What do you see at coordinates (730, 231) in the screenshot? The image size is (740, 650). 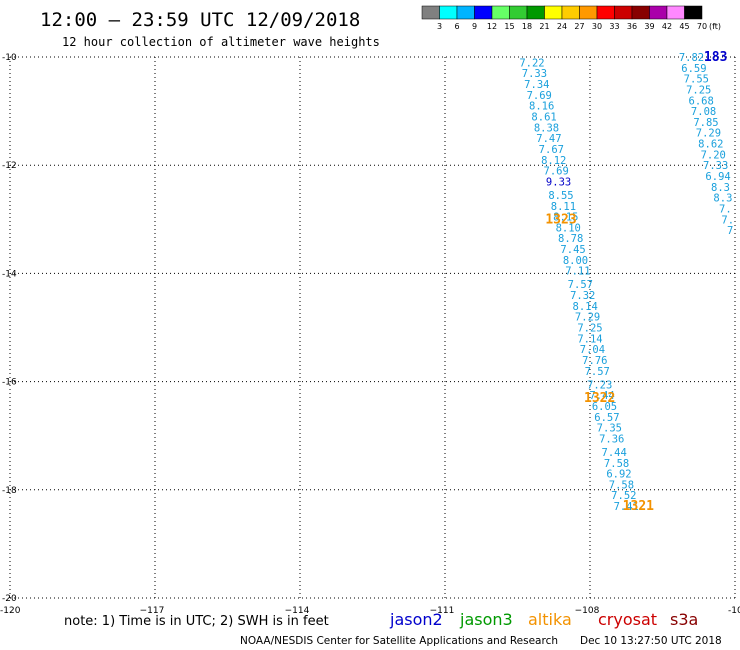 I see `swh-value: 7` at bounding box center [730, 231].